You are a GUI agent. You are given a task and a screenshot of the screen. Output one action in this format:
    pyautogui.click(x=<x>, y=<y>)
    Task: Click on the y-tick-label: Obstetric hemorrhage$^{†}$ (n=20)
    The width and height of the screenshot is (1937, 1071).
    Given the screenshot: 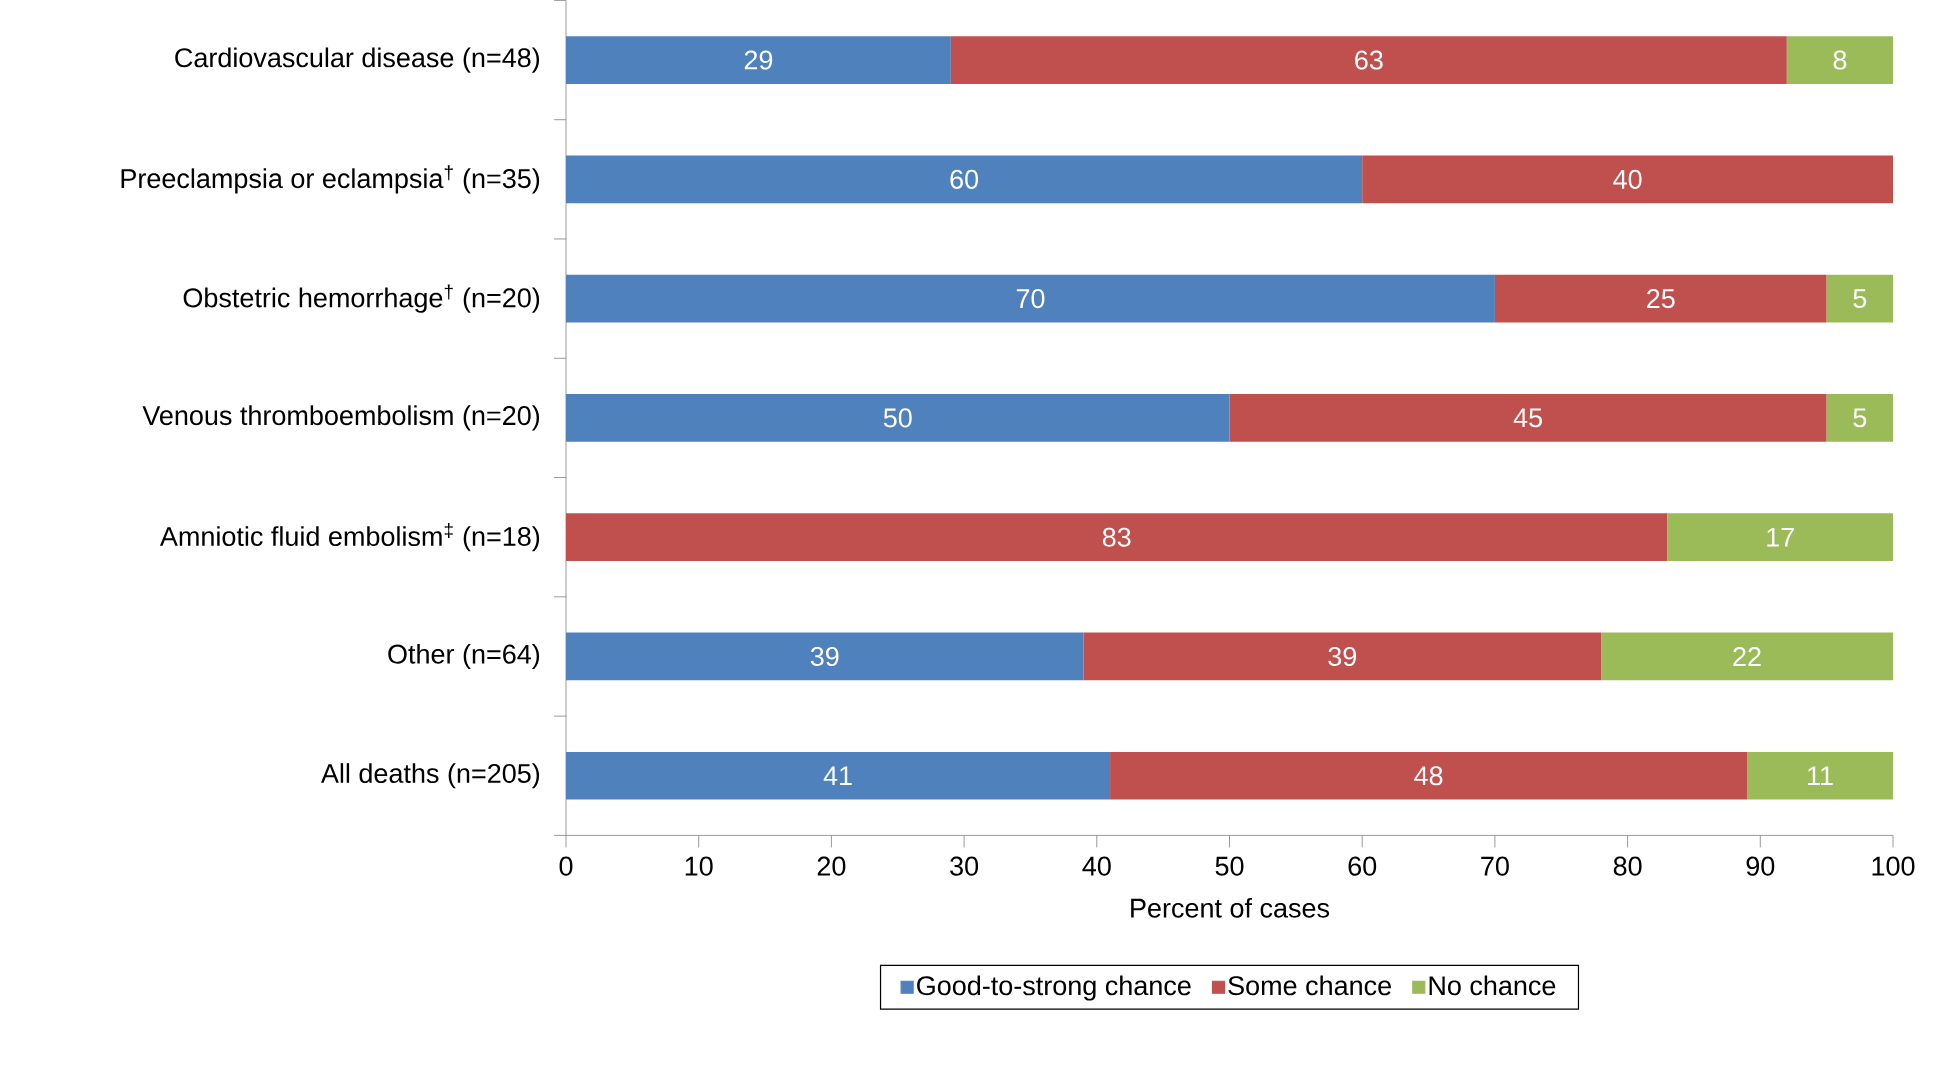 What is the action you would take?
    pyautogui.click(x=361, y=298)
    